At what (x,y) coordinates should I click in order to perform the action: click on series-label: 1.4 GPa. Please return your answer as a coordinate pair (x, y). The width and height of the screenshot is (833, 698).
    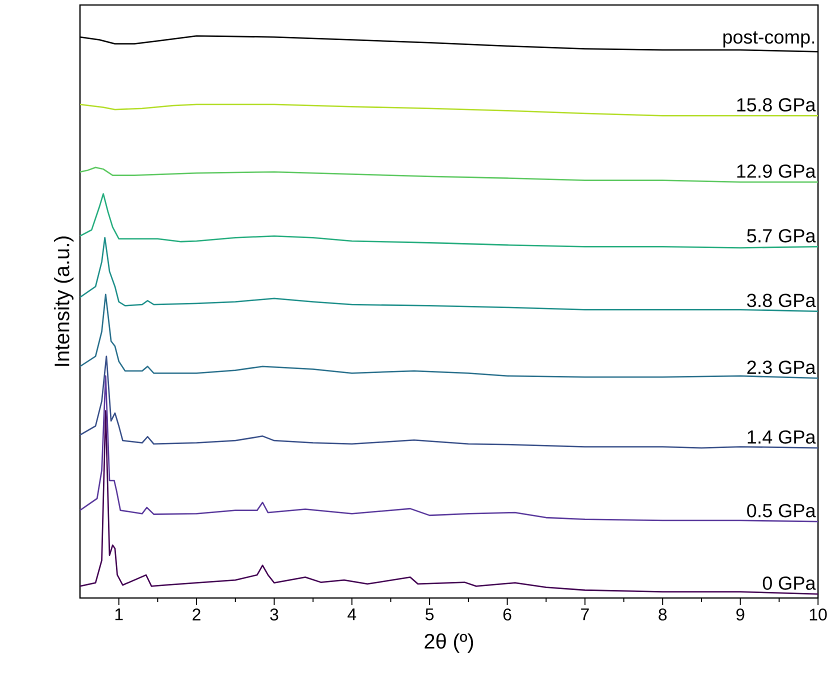
    Looking at the image, I should click on (782, 437).